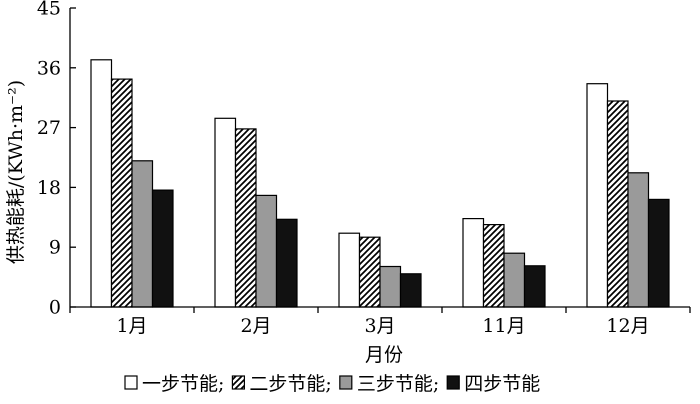  What do you see at coordinates (16, 172) in the screenshot?
I see `y-axis-title: 供热能耗/(KWh·m⁻²)` at bounding box center [16, 172].